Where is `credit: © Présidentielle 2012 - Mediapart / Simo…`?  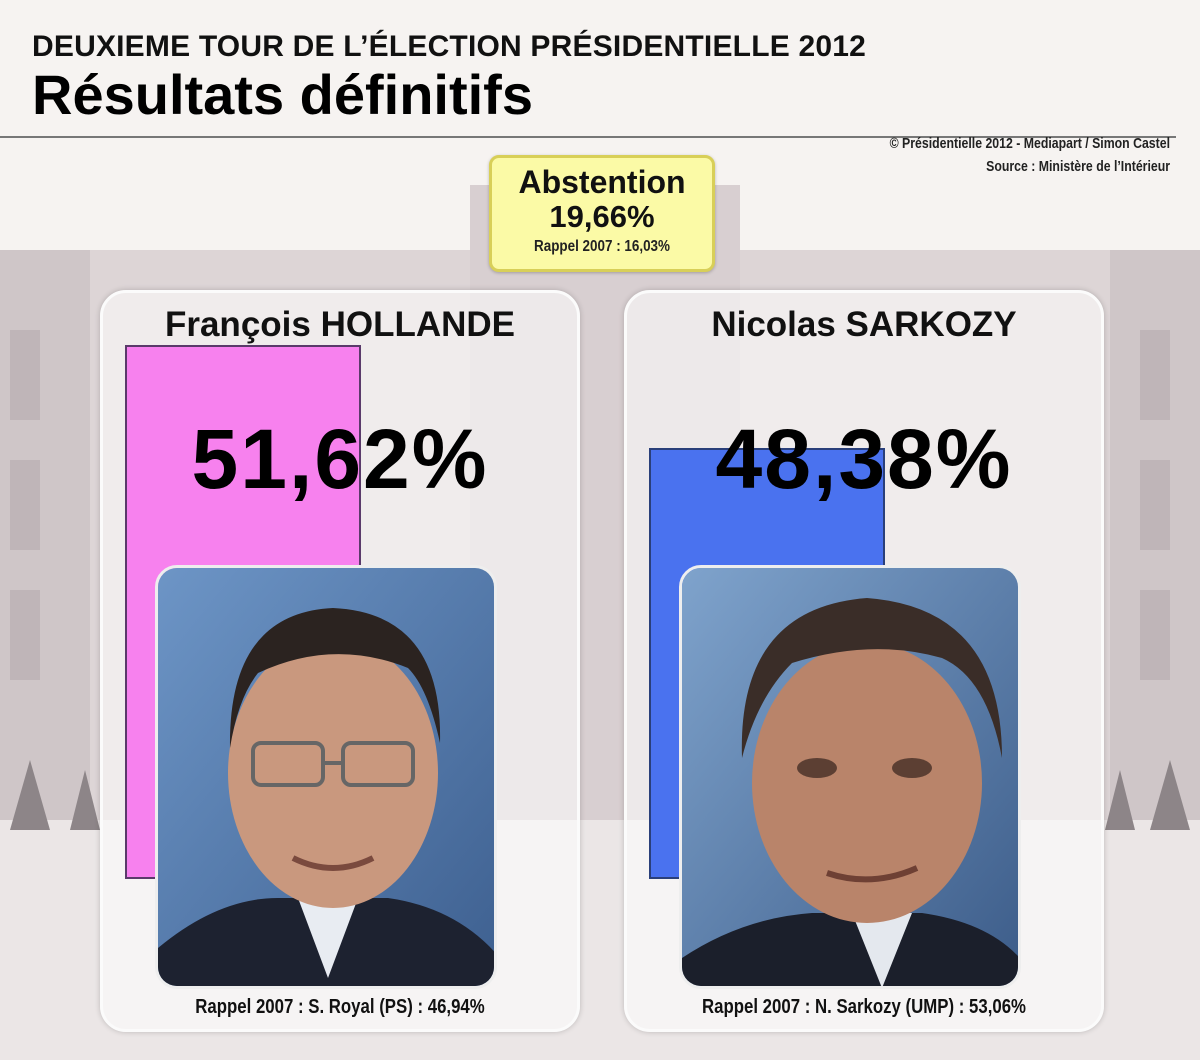
credit: © Présidentielle 2012 - Mediapart / Simo… is located at coordinates (1030, 155).